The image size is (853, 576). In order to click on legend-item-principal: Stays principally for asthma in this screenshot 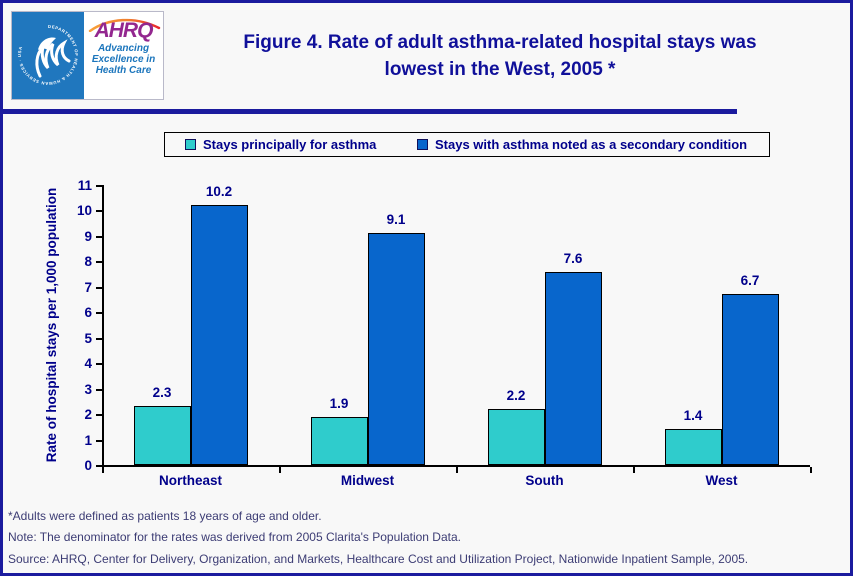, I will do `click(280, 144)`.